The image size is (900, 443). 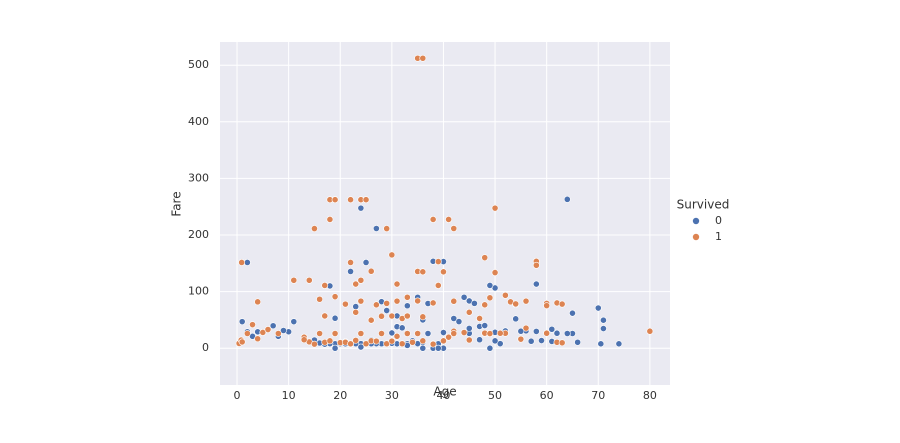 What do you see at coordinates (198, 234) in the screenshot?
I see `y-tick-label: 200` at bounding box center [198, 234].